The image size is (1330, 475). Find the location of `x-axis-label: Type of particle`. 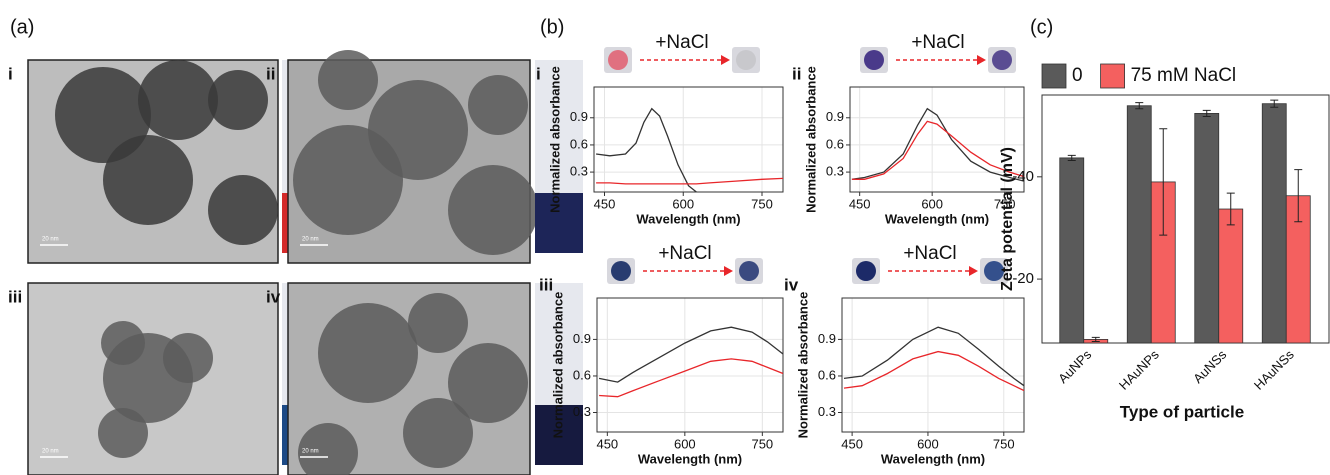

x-axis-label: Type of particle is located at coordinates (1182, 411).